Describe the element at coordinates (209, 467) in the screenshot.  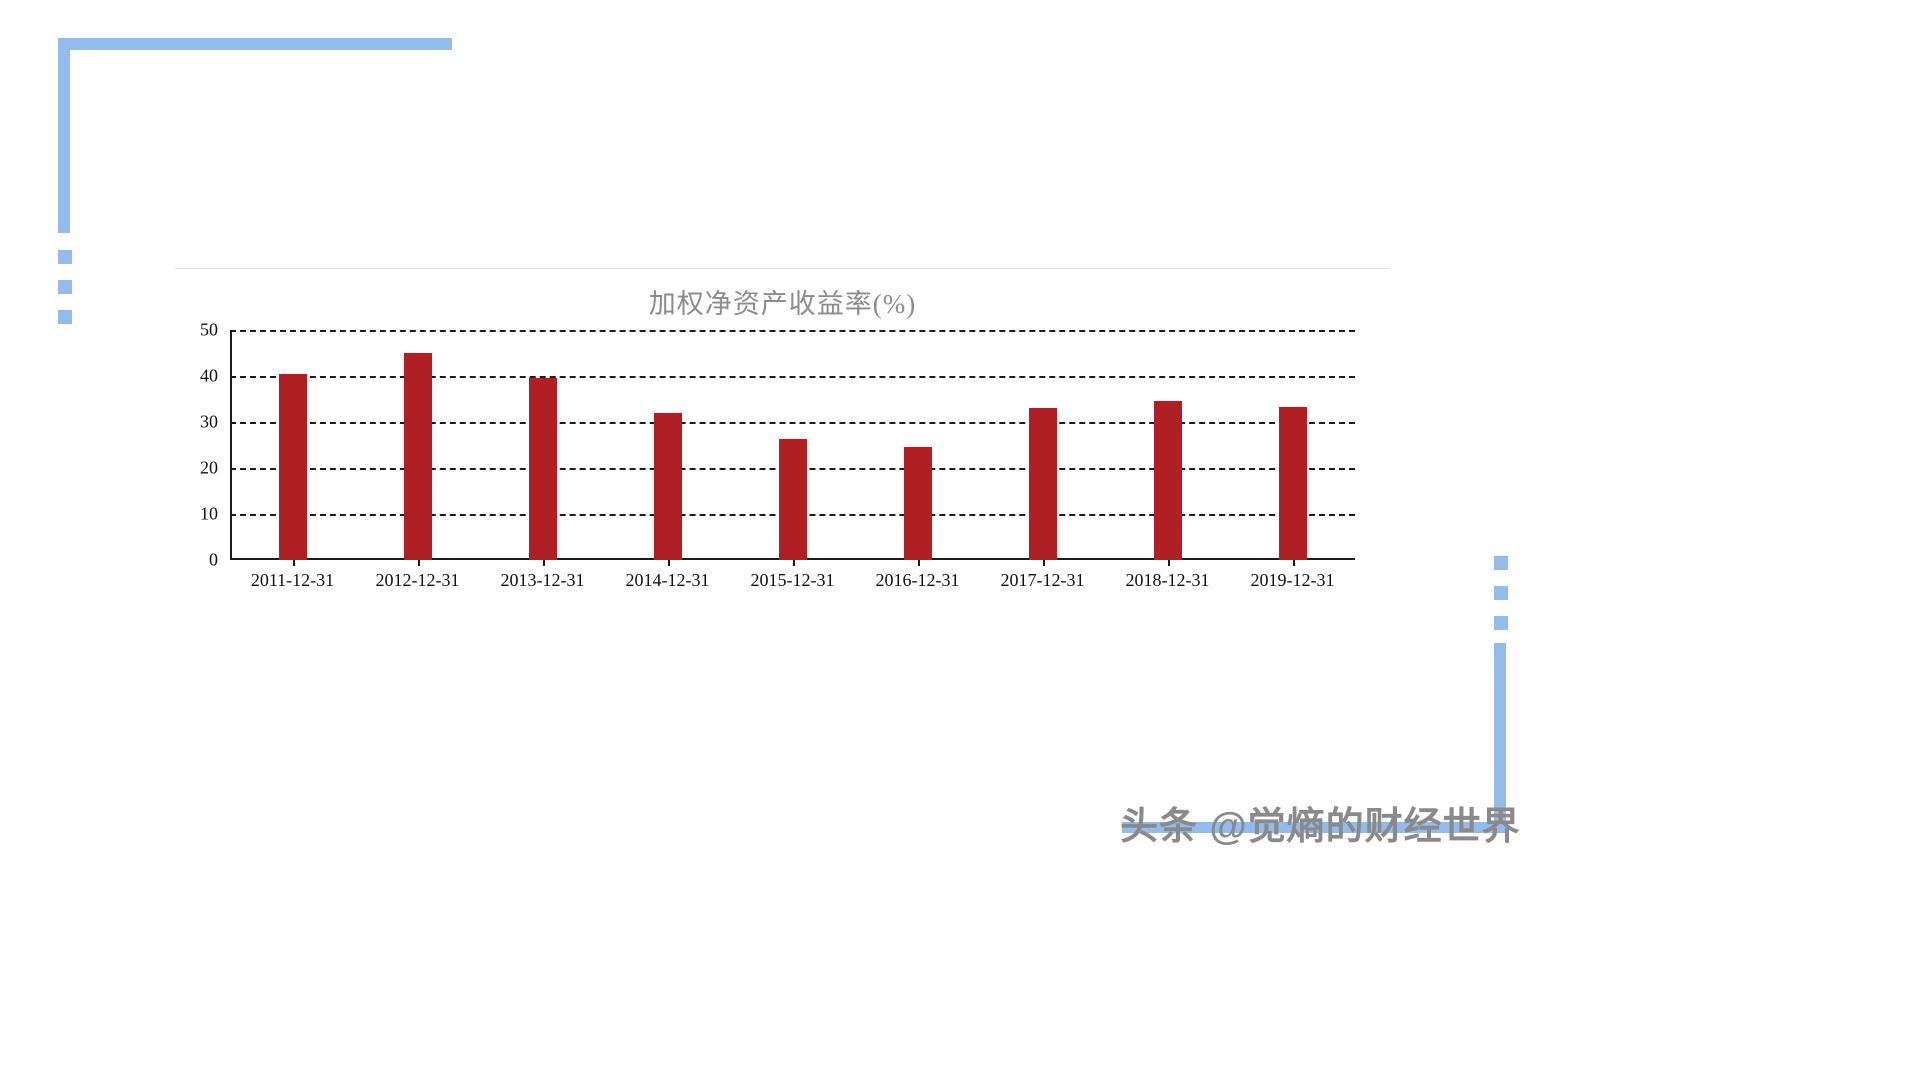
I see `y-tick-label: 20` at that location.